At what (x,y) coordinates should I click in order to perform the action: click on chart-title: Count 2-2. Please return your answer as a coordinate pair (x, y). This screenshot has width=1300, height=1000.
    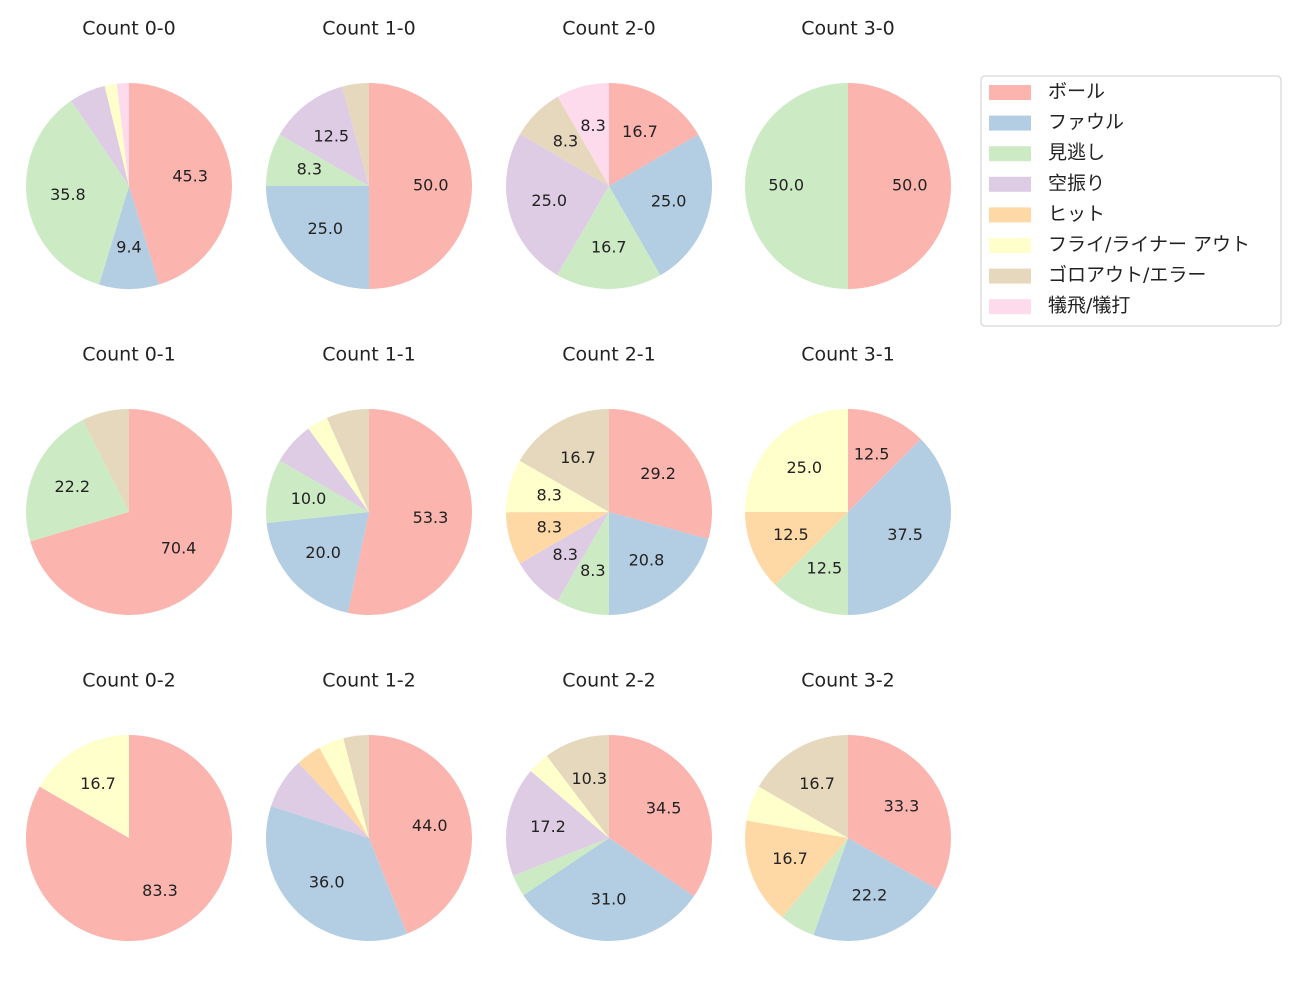
    Looking at the image, I should click on (609, 681).